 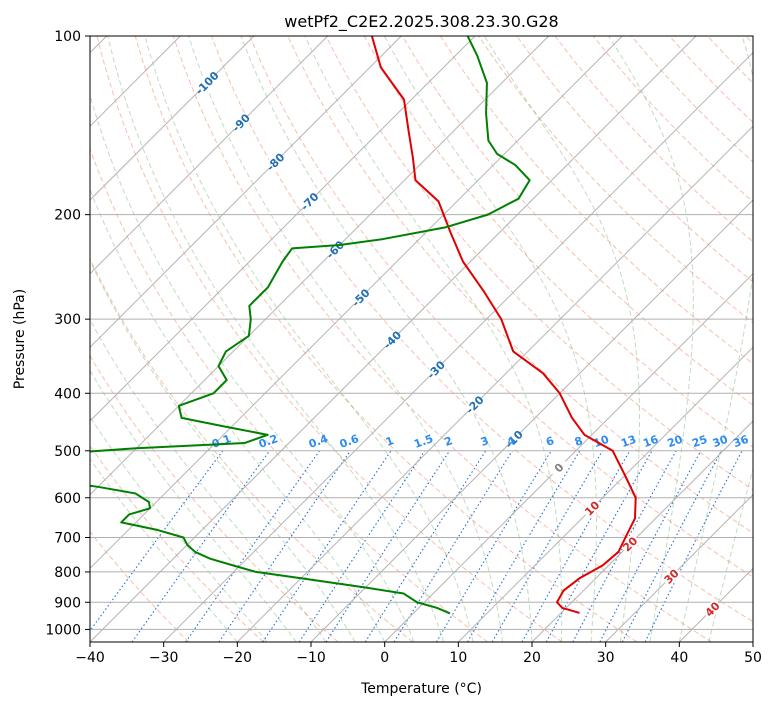 I want to click on y-tick-label: 400, so click(x=67, y=394).